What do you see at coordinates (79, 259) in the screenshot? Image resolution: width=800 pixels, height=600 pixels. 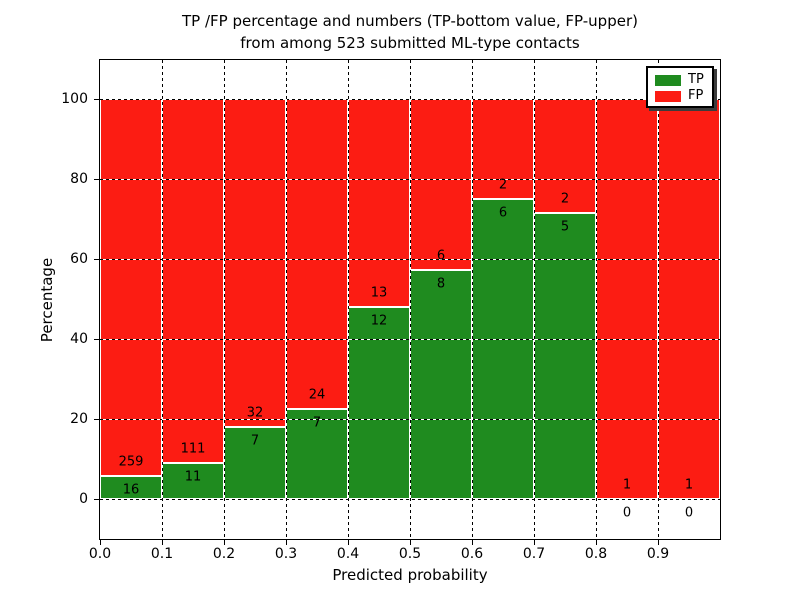 I see `y-tick-label: 60` at bounding box center [79, 259].